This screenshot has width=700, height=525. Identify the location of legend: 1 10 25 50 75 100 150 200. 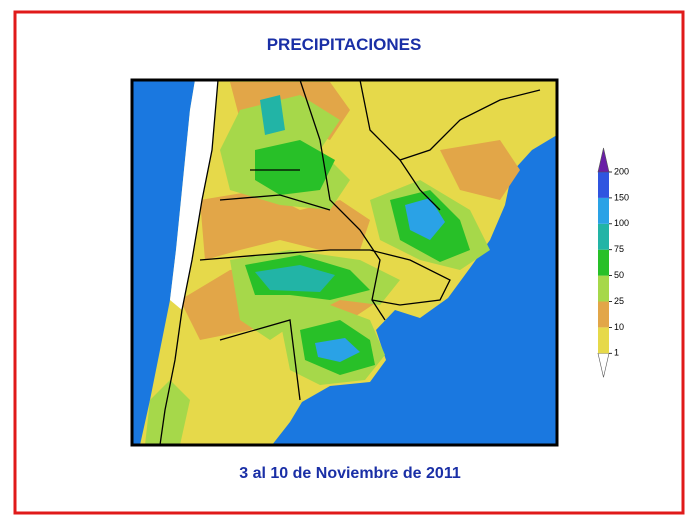
(613, 262).